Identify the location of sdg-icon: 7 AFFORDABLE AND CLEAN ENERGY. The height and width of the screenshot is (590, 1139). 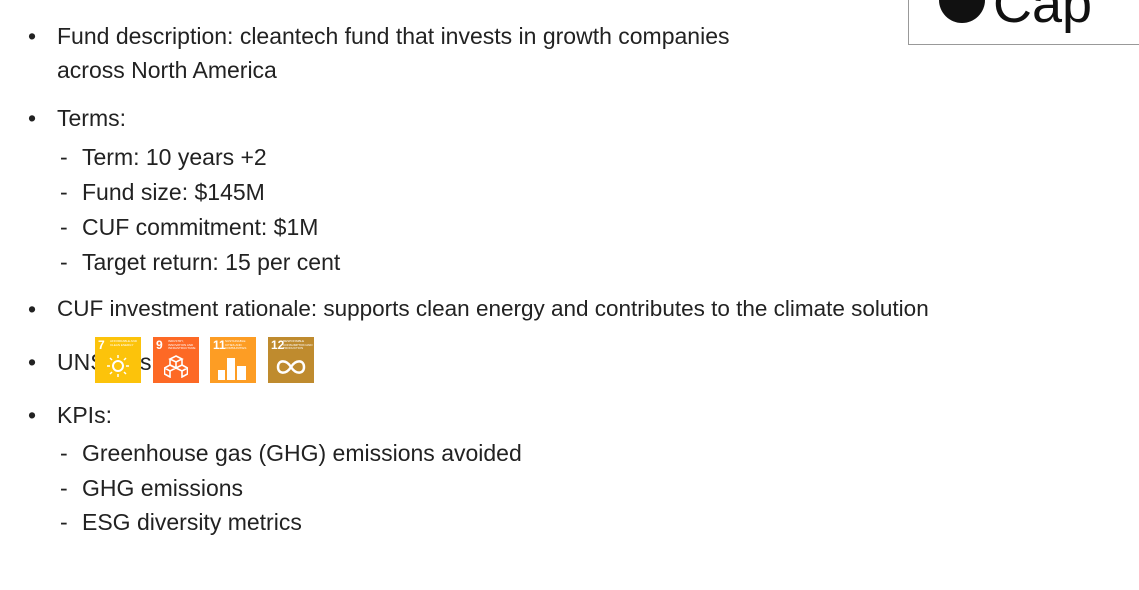
(118, 360).